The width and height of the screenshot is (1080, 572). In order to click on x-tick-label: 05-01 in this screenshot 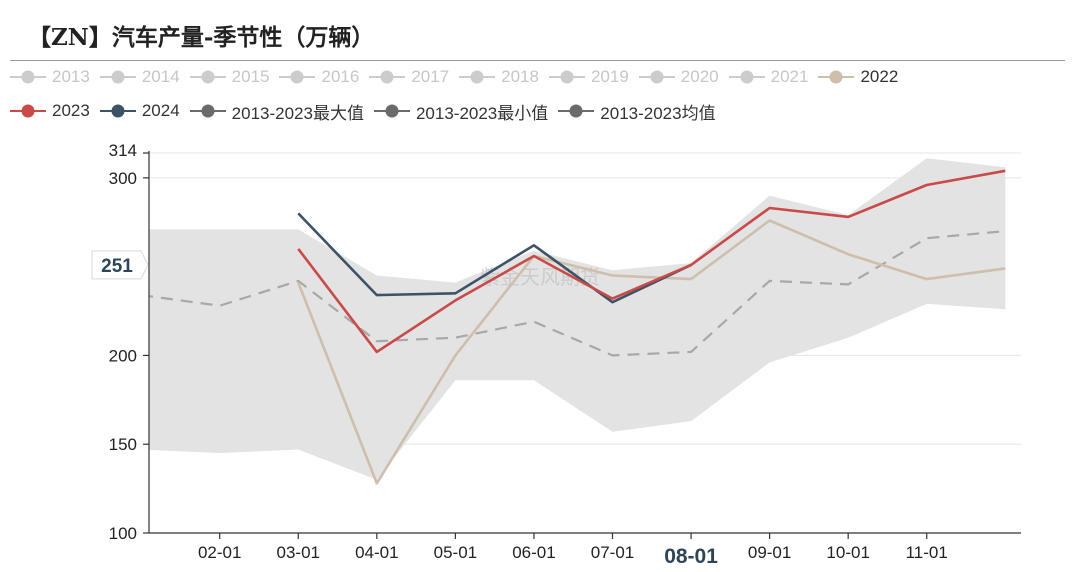, I will do `click(455, 552)`.